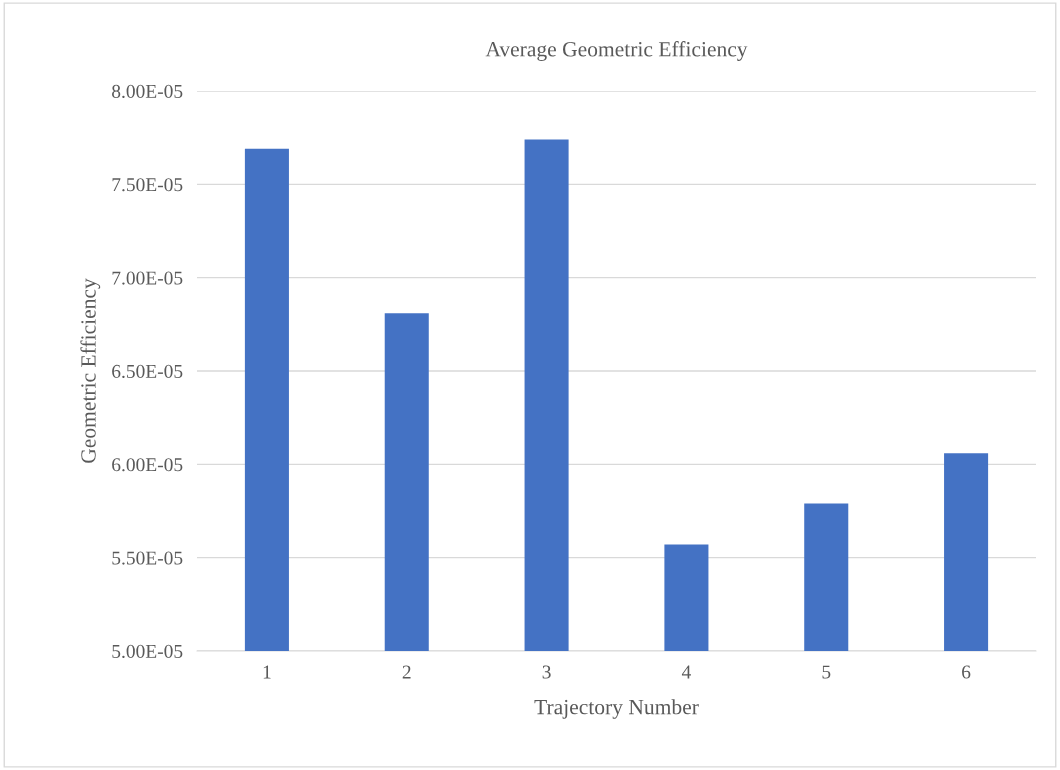 The image size is (1060, 770). I want to click on x-tick-label: 6, so click(966, 672).